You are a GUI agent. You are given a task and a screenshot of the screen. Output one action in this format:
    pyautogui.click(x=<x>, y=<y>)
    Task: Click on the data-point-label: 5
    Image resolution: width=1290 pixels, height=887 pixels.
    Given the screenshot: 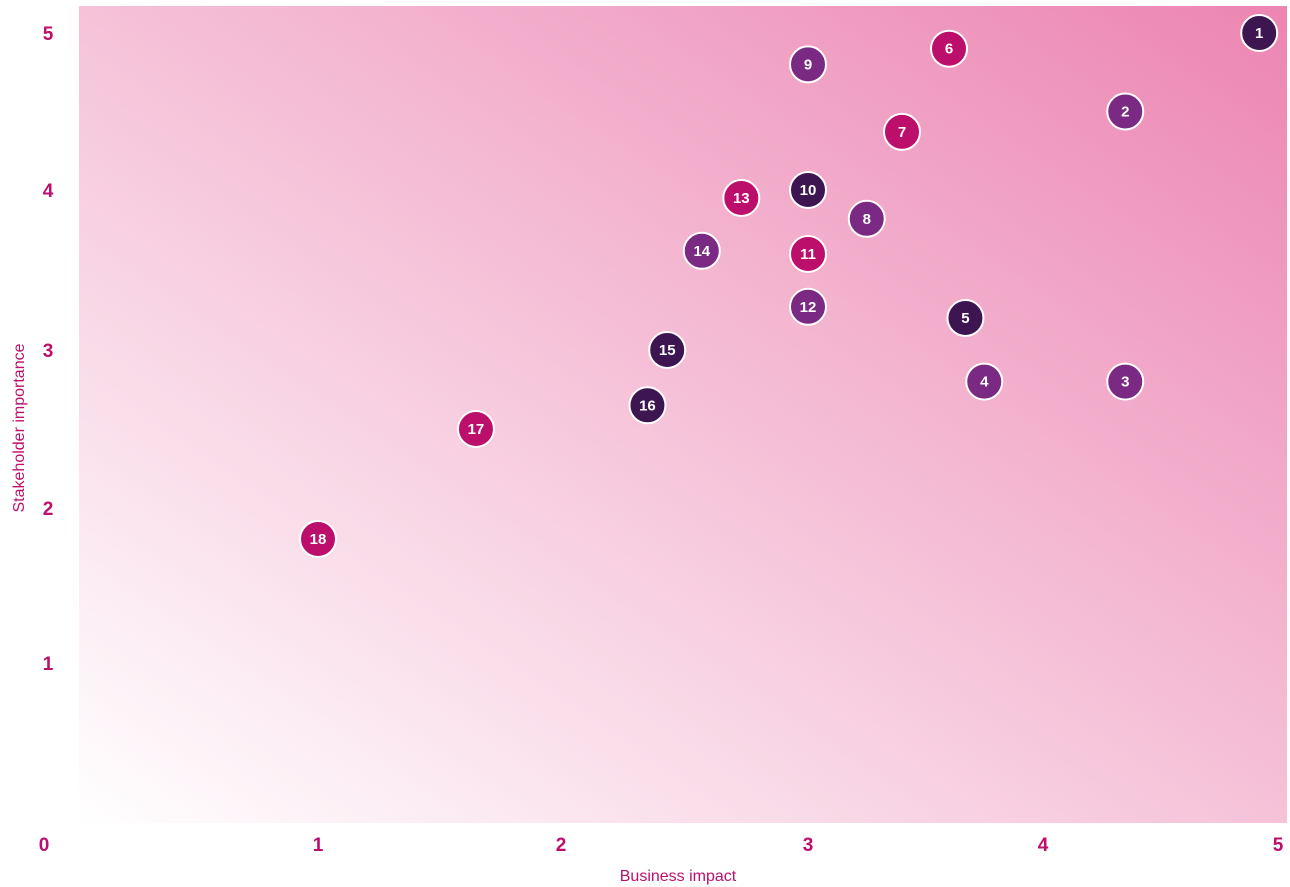 What is the action you would take?
    pyautogui.click(x=965, y=318)
    